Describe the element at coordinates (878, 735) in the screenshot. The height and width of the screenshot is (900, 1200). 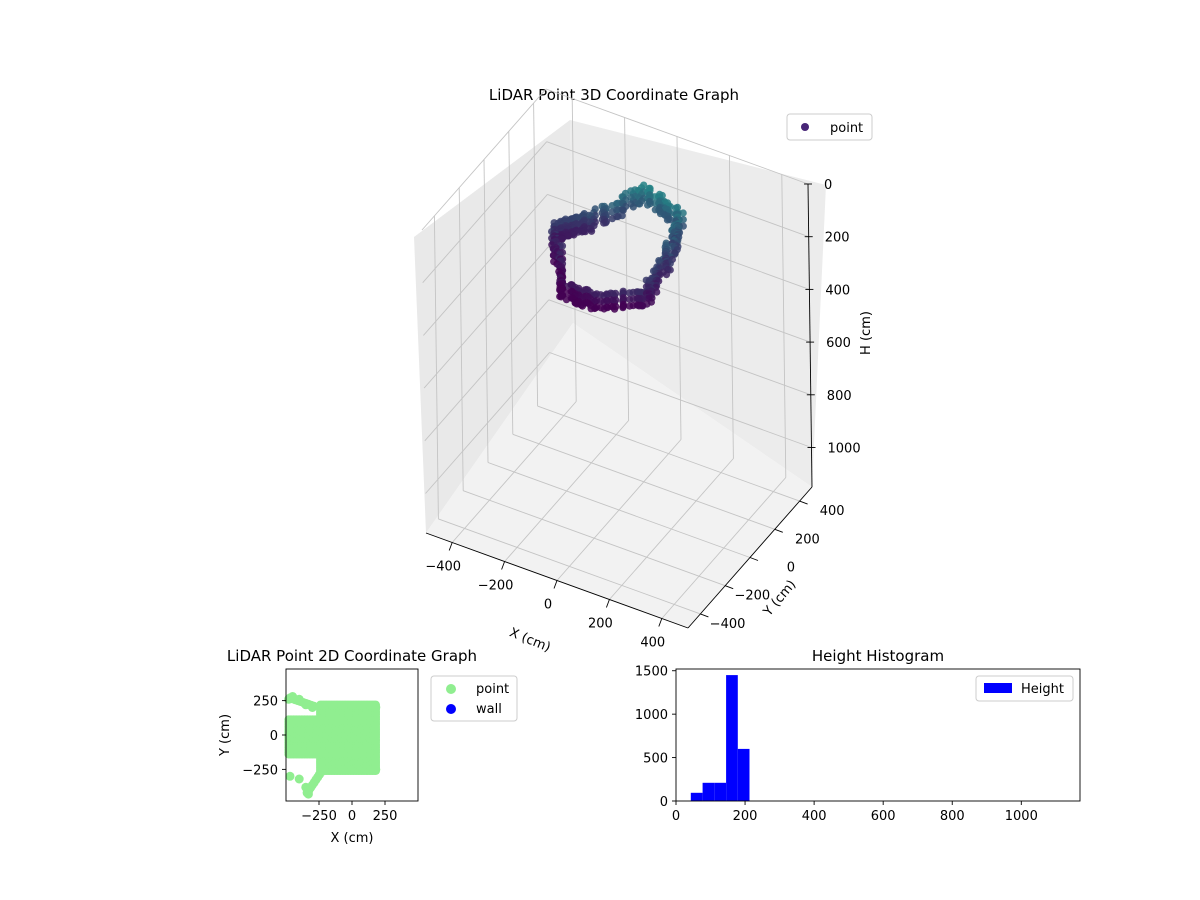
I see `histogram-frame` at that location.